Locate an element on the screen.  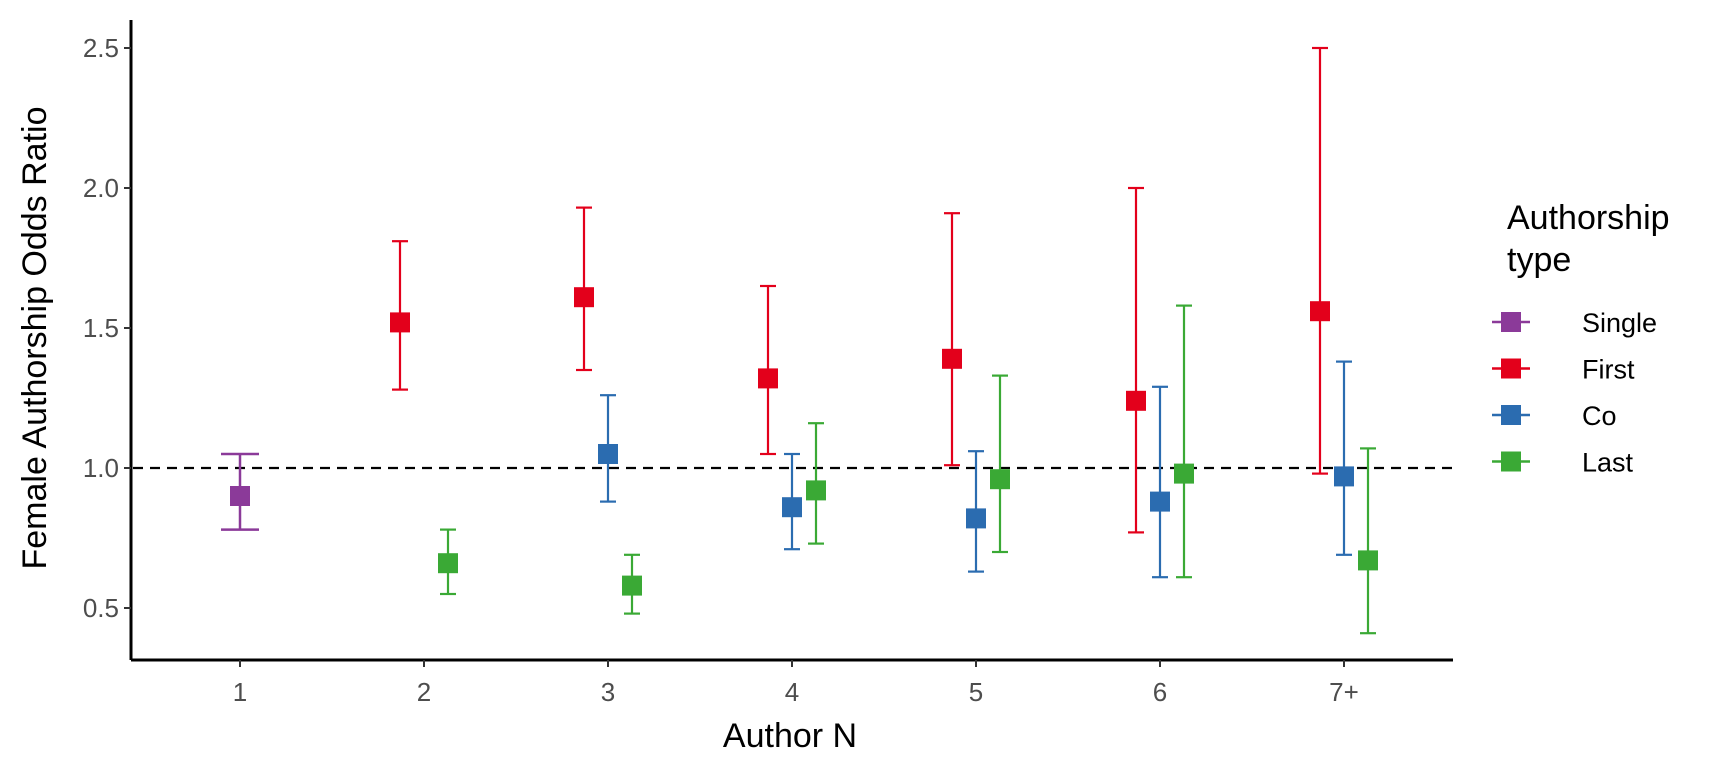
y-axis-title: Female Authorship Odds Ratio is located at coordinates (35, 337).